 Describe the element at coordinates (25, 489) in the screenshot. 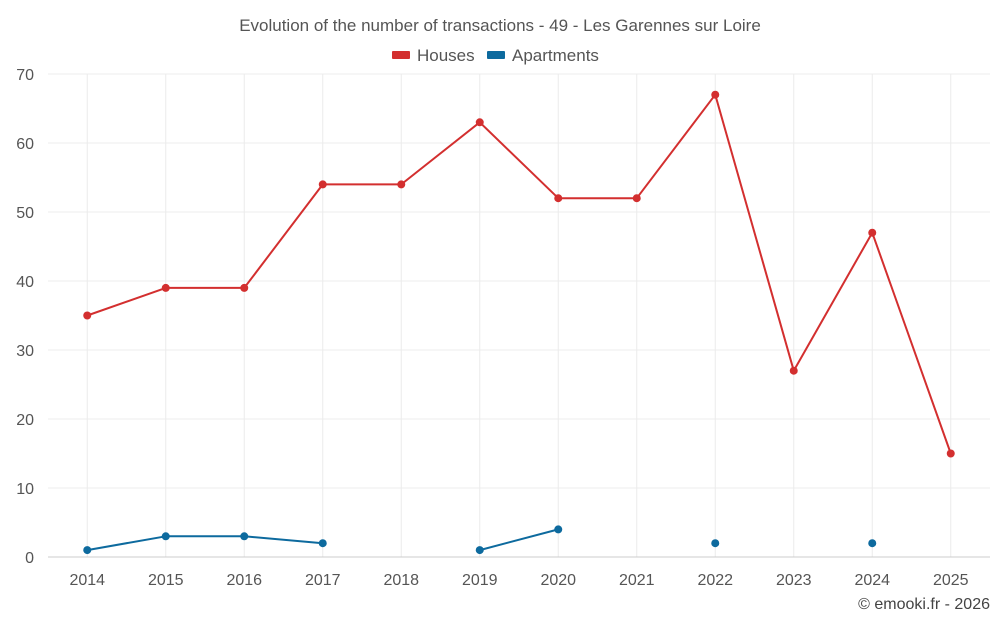

I see `y-tick-label: 10` at that location.